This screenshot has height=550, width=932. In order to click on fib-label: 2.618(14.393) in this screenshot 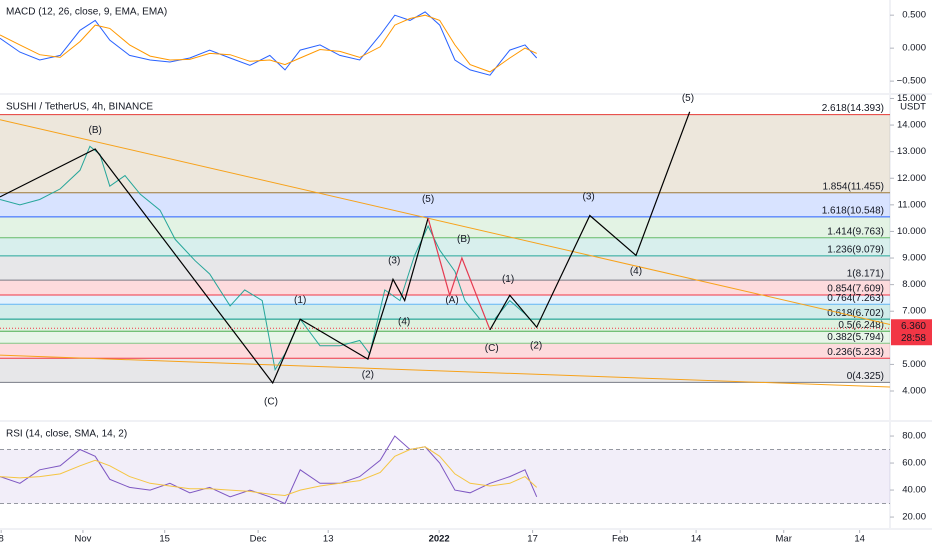, I will do `click(853, 108)`.